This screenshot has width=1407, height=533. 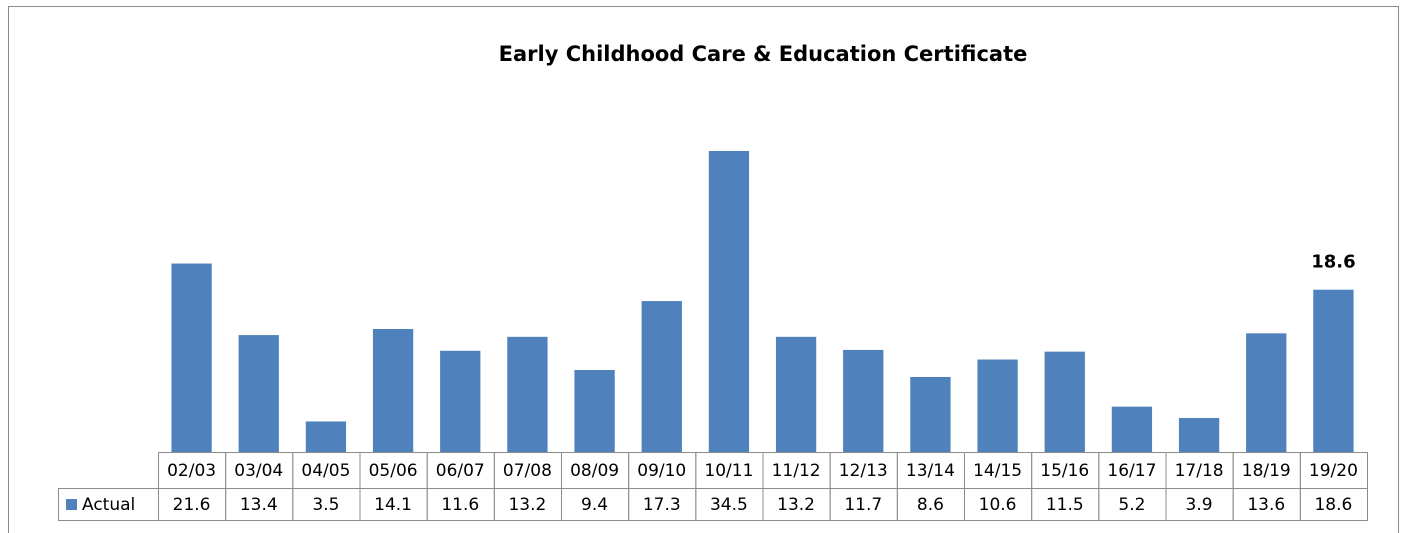 I want to click on table-value: 13.4, so click(x=259, y=505).